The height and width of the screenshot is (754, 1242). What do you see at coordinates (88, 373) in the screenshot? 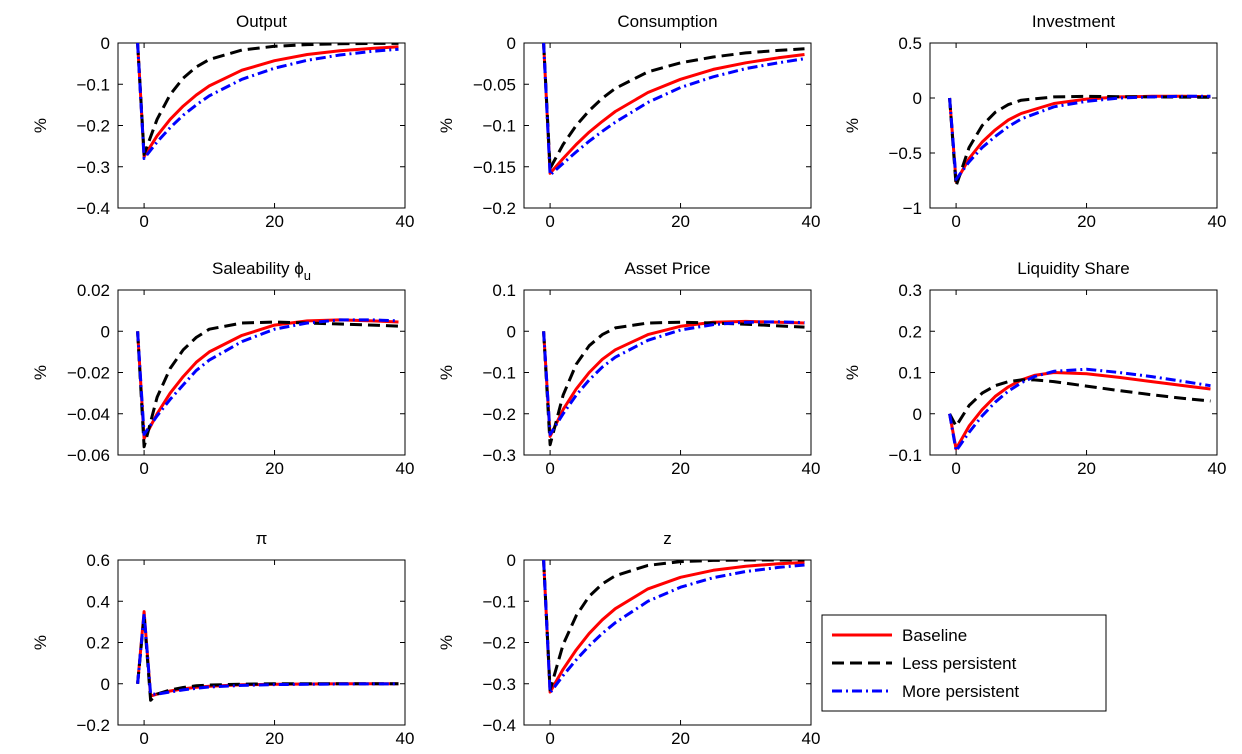
I see `y-tick-label: −0.02` at bounding box center [88, 373].